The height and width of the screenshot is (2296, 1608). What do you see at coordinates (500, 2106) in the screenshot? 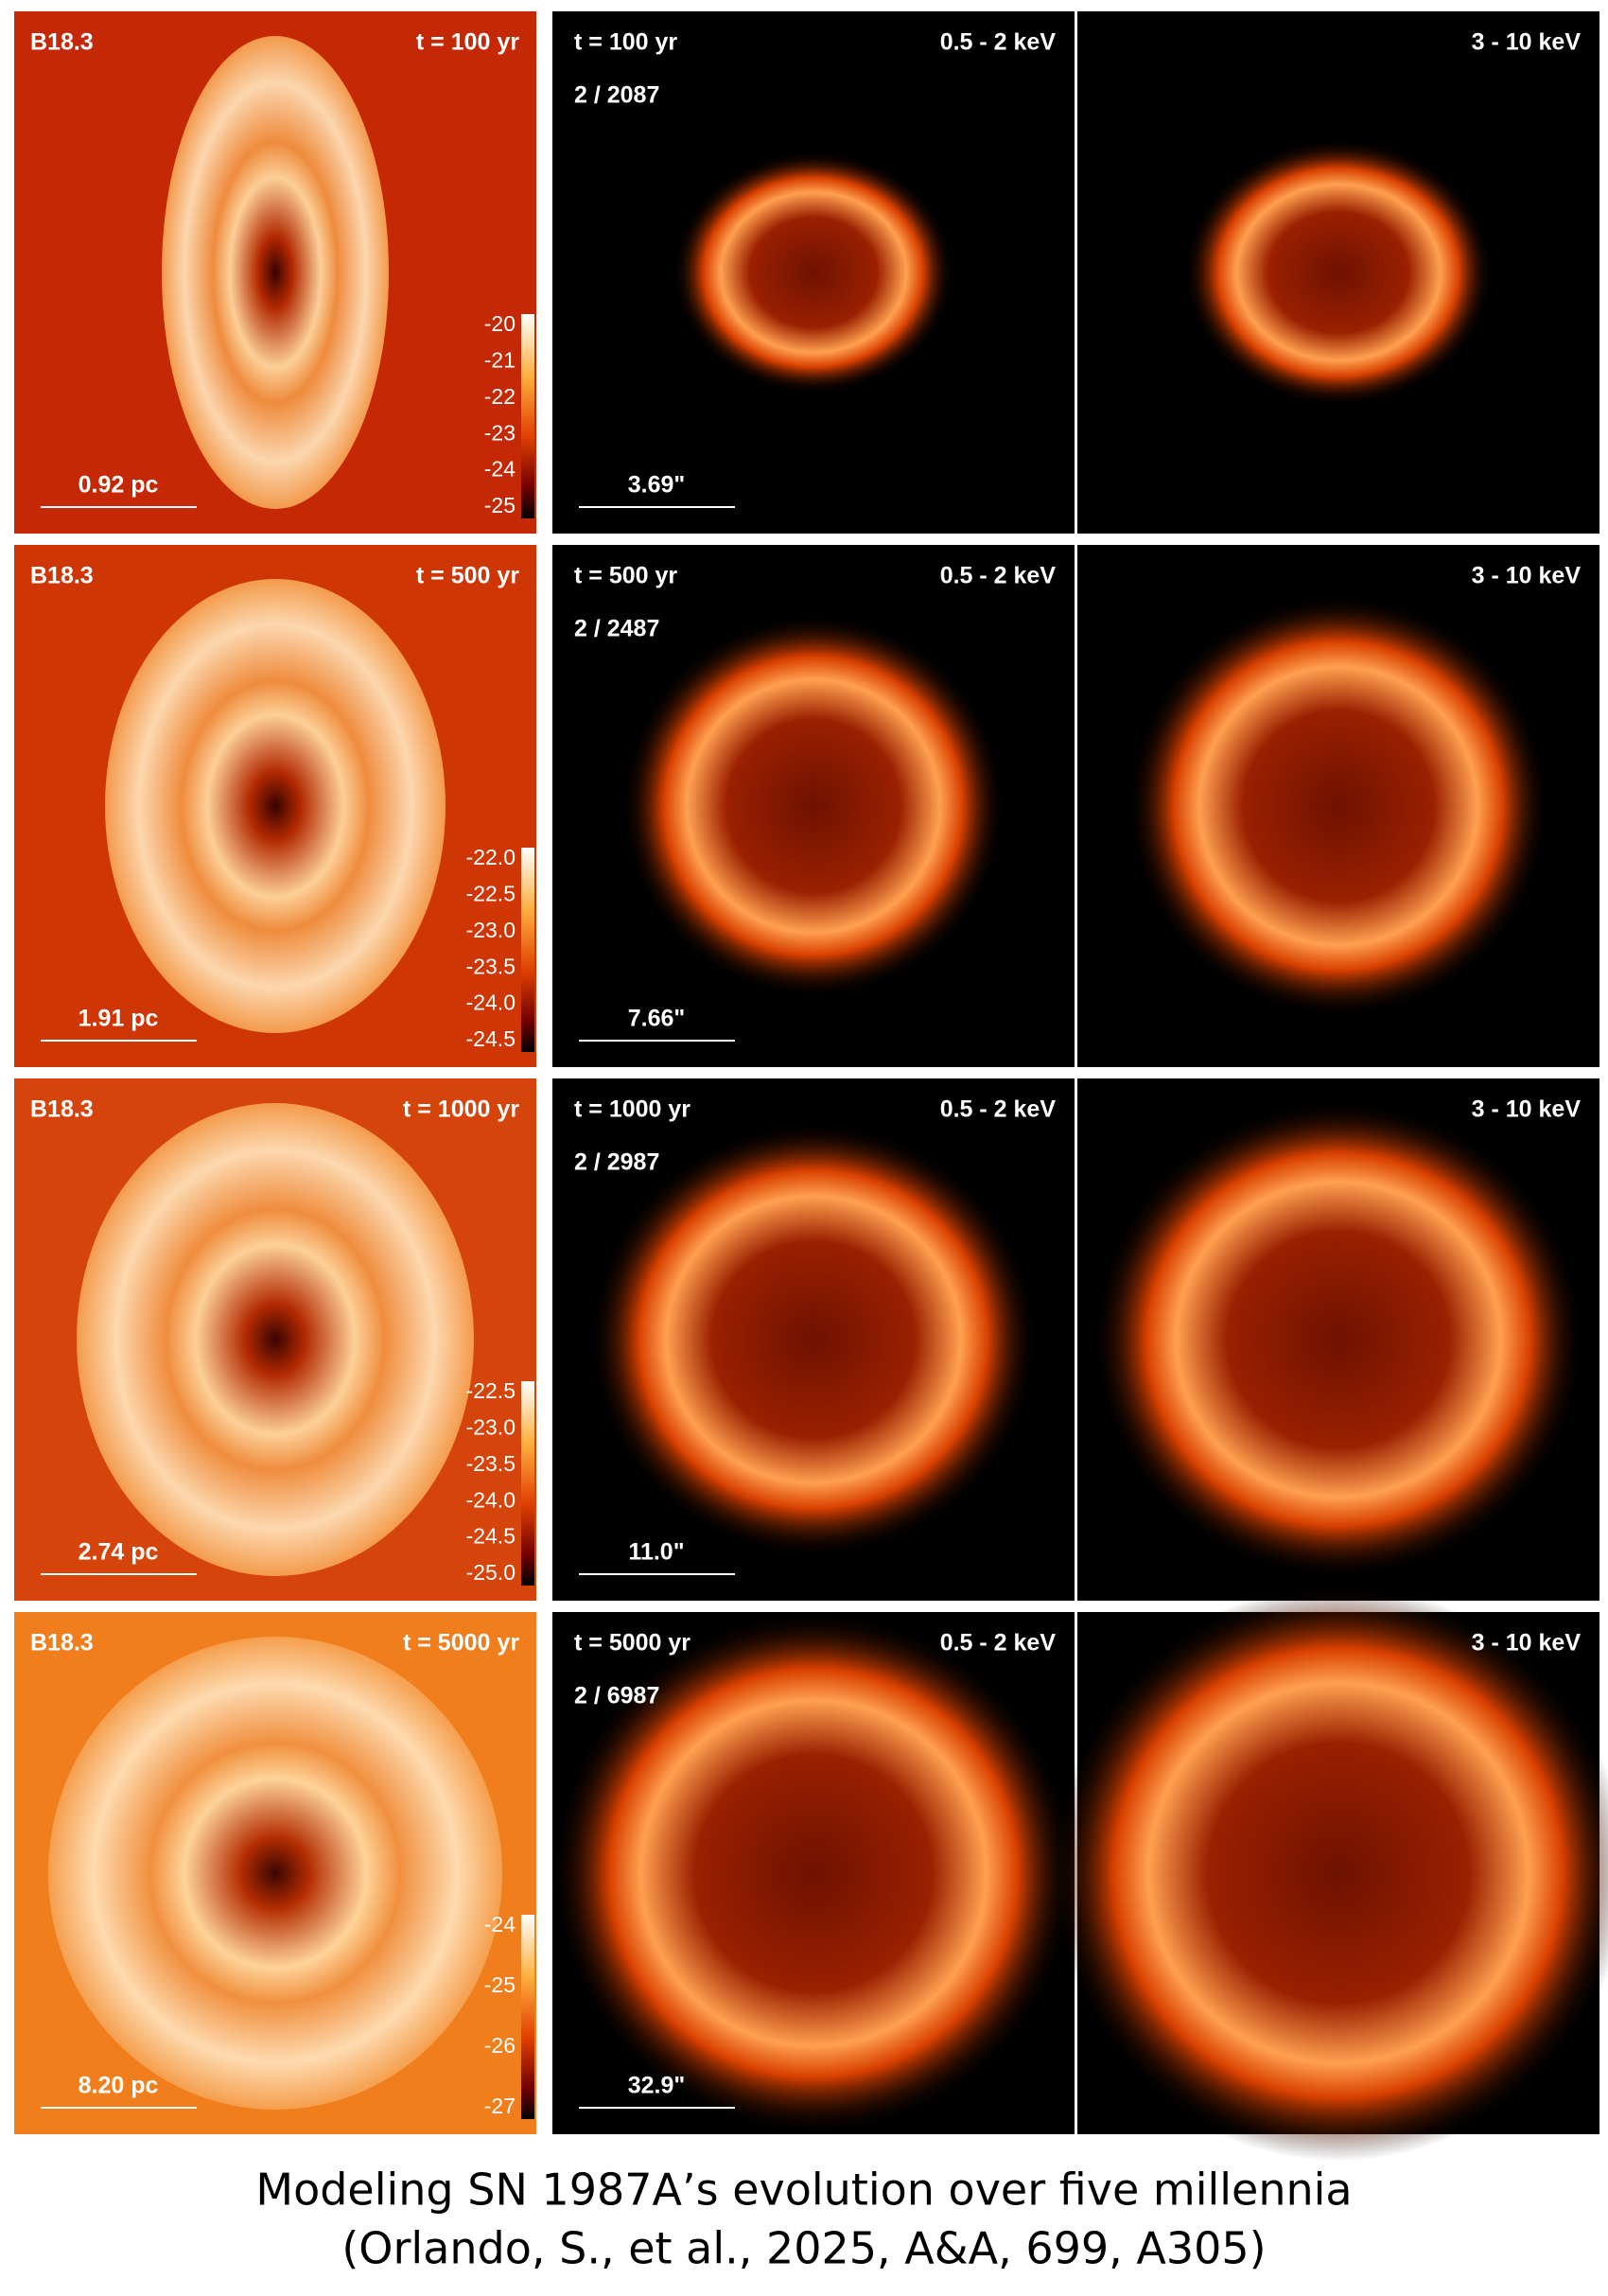
I see `colorbar-label: -27` at bounding box center [500, 2106].